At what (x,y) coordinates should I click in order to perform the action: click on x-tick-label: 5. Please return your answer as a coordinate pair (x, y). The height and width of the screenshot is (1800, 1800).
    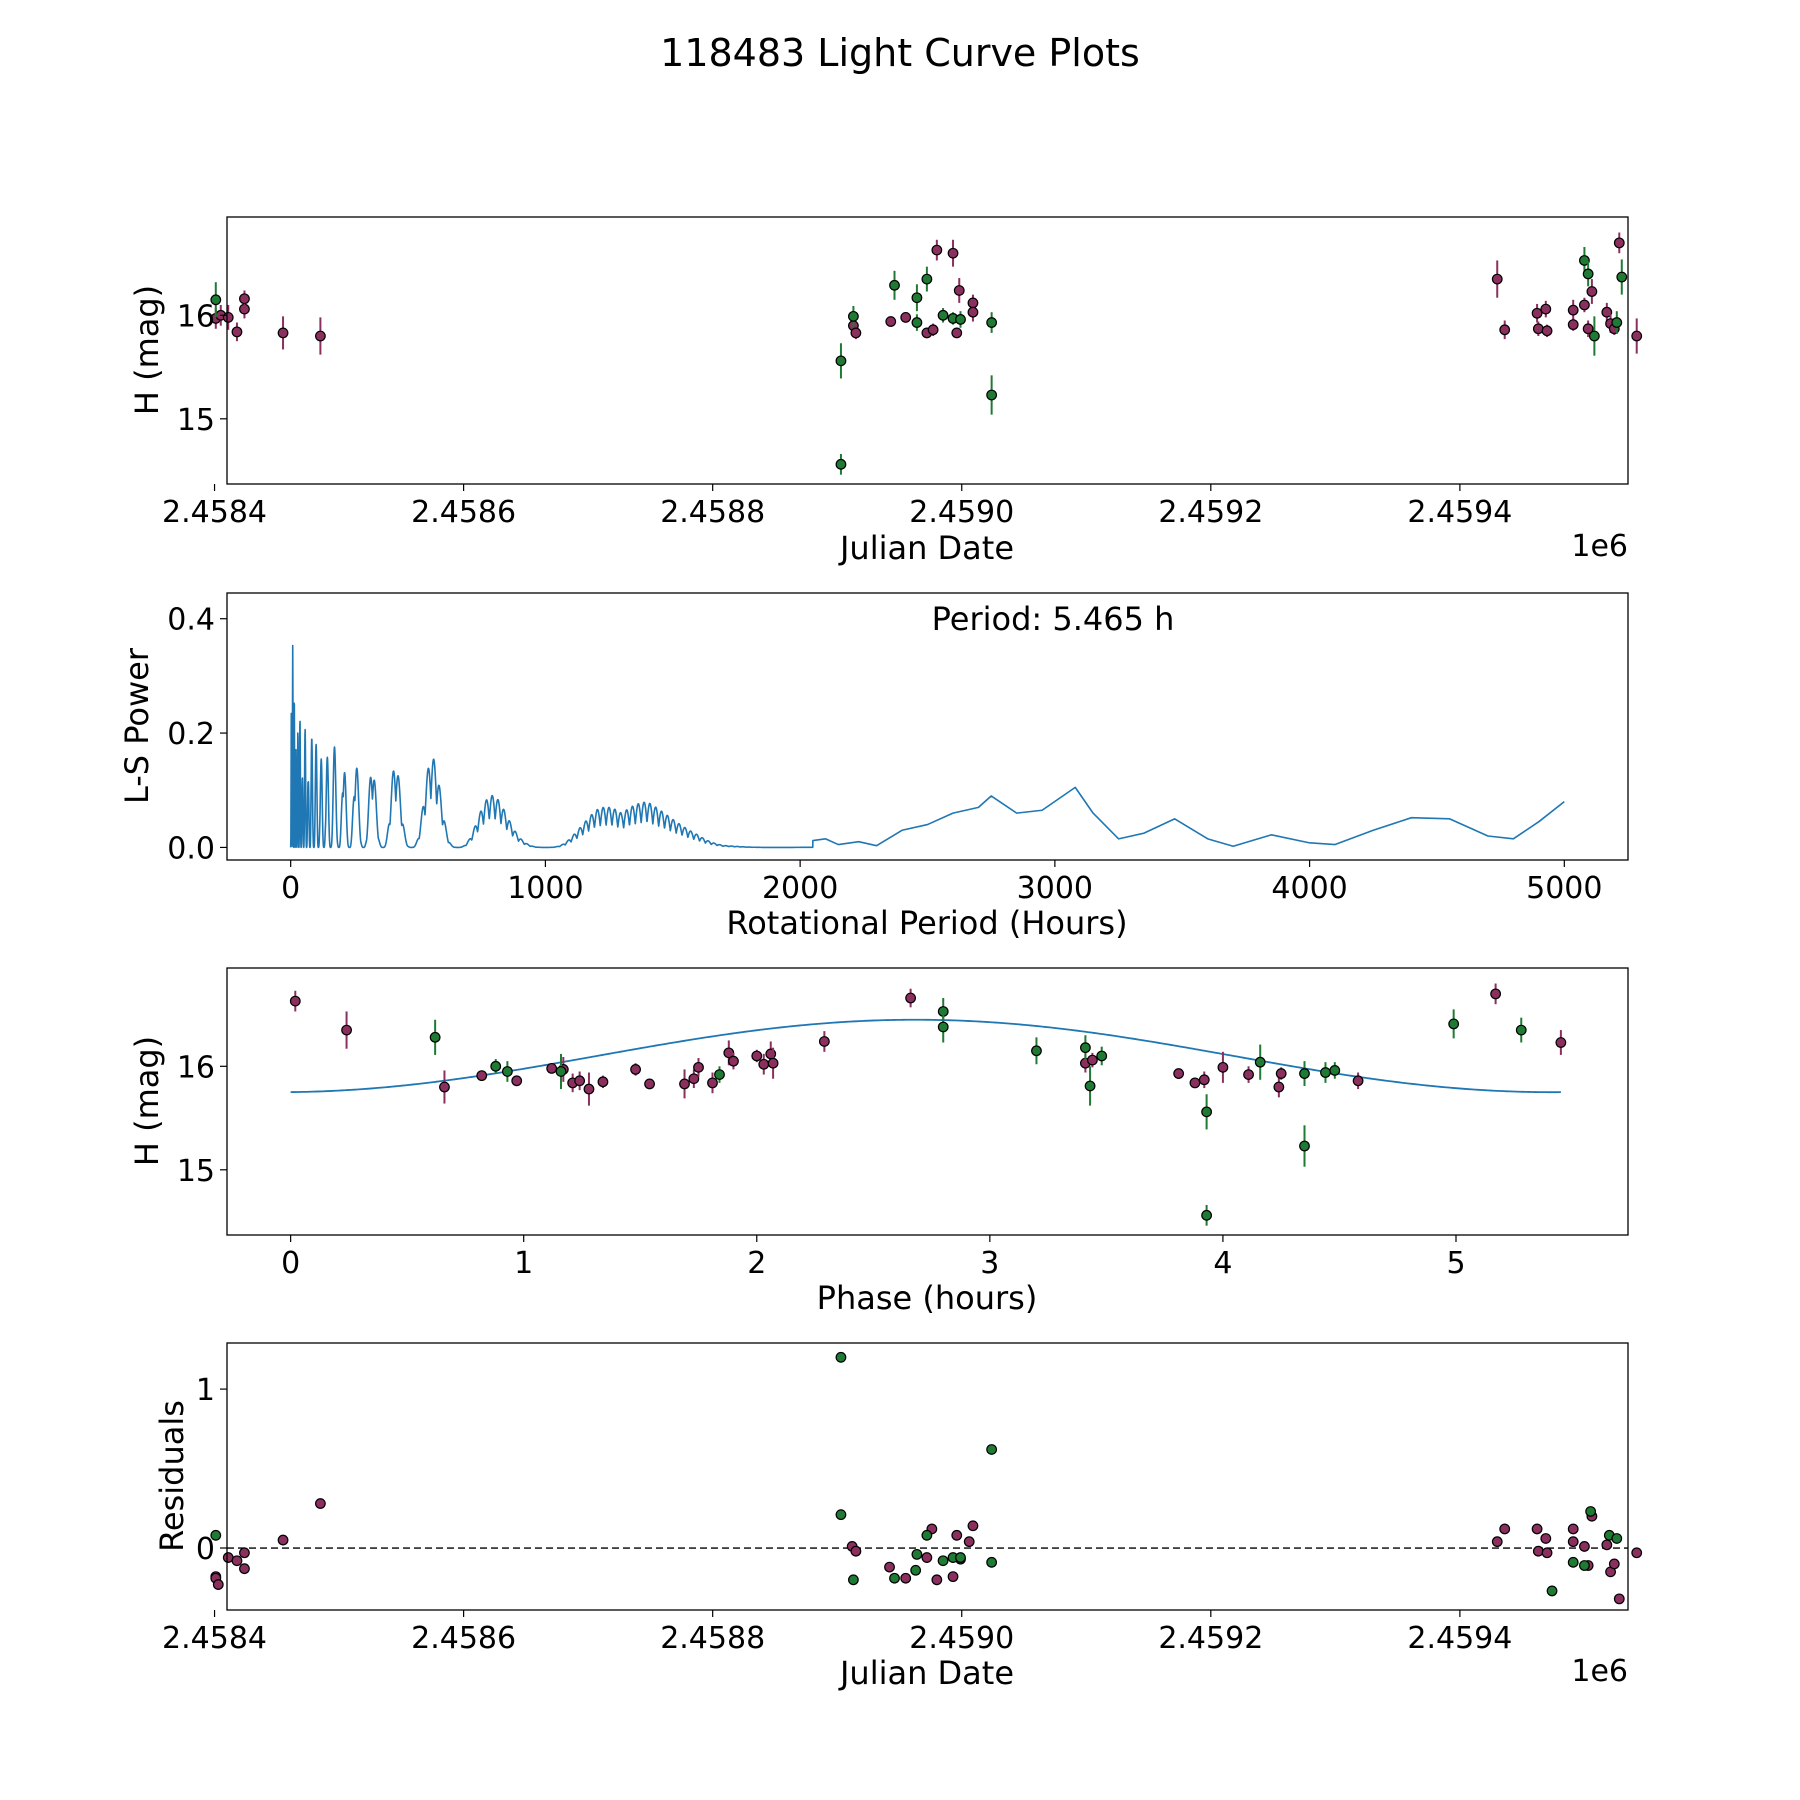
    Looking at the image, I should click on (1455, 1263).